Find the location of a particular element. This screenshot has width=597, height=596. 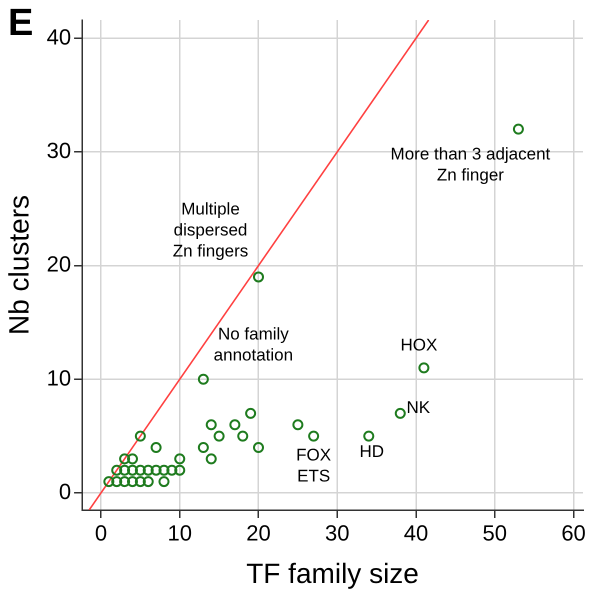

y-tick-label: 20 is located at coordinates (59, 264).